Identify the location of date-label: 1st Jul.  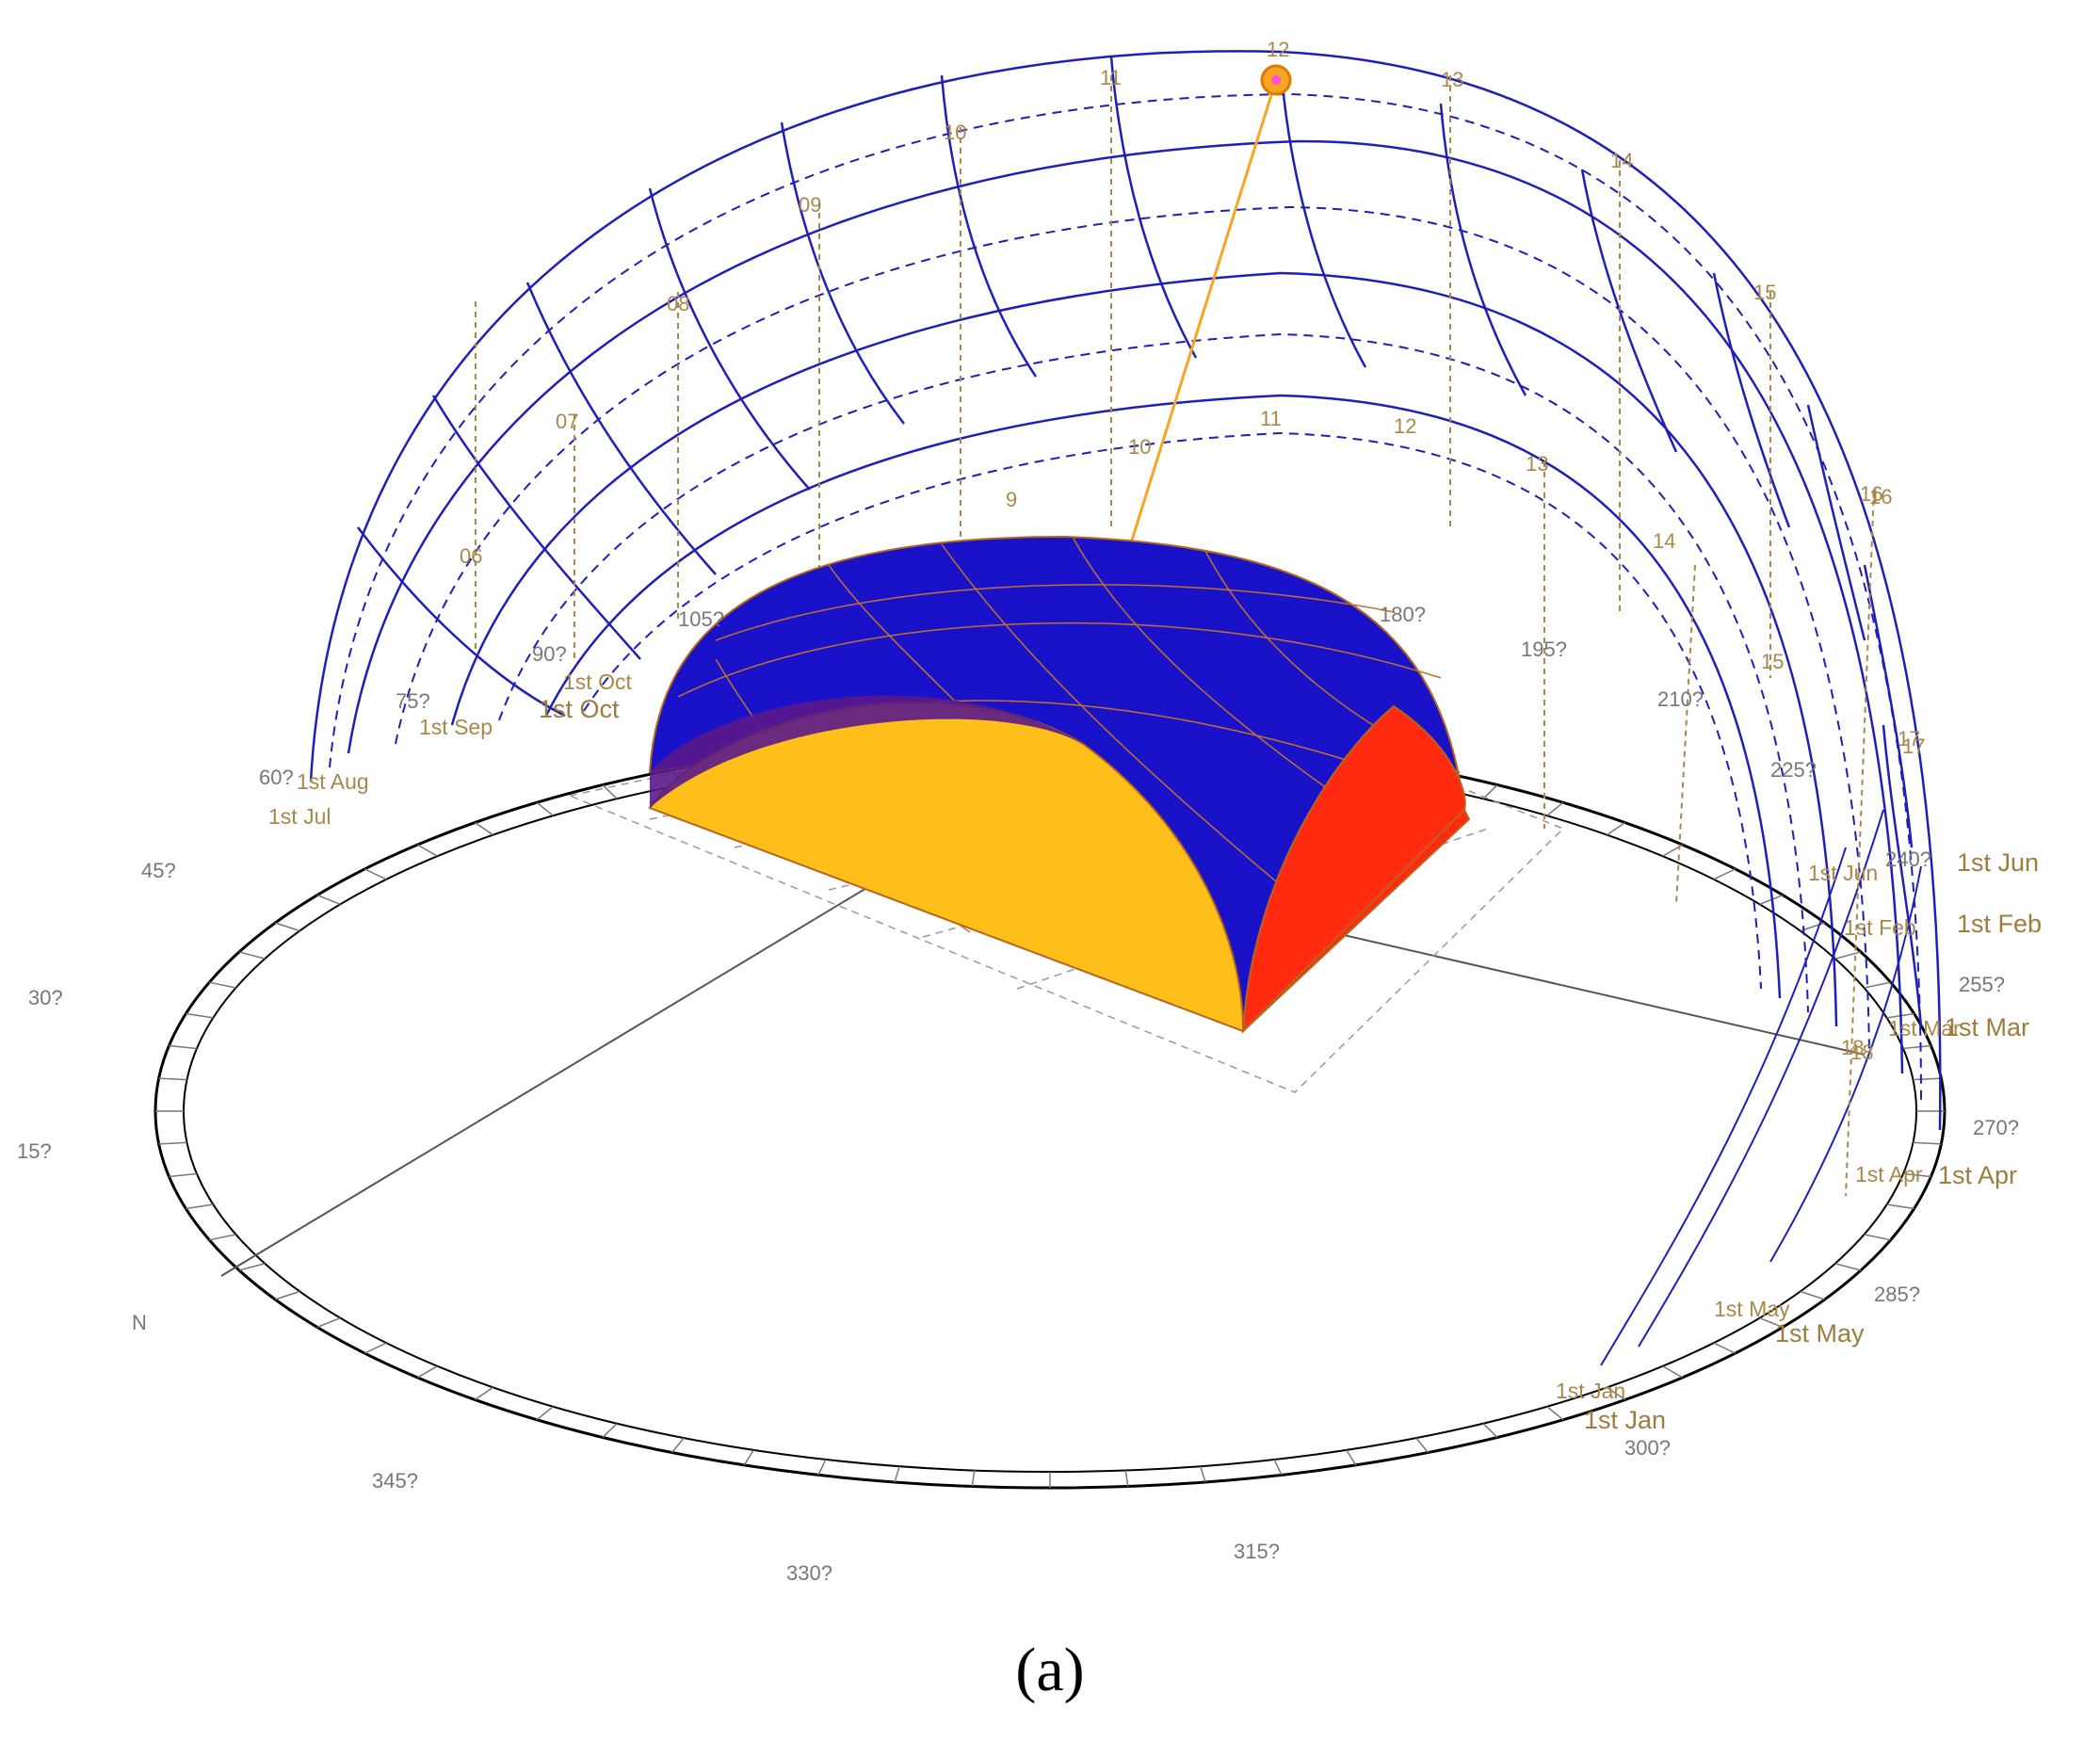
(299, 816).